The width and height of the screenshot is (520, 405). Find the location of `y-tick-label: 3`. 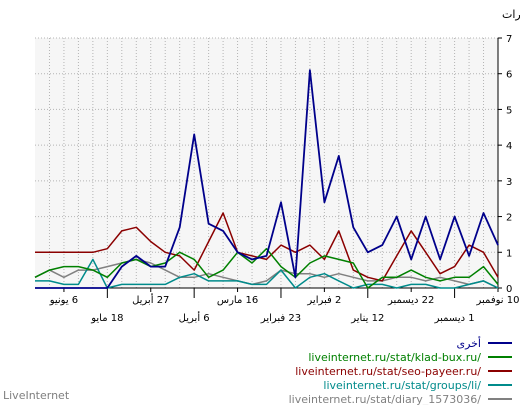

y-tick-label: 3 is located at coordinates (509, 182).